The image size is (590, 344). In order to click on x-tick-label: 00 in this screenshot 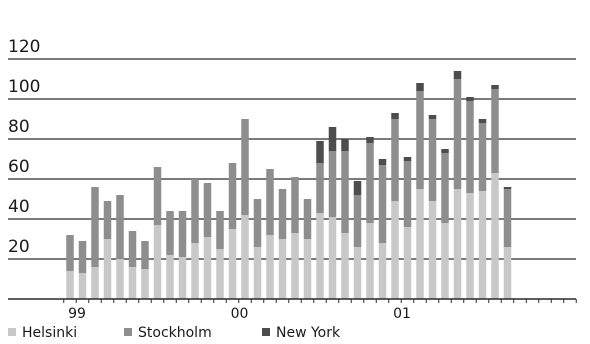, I will do `click(240, 314)`.